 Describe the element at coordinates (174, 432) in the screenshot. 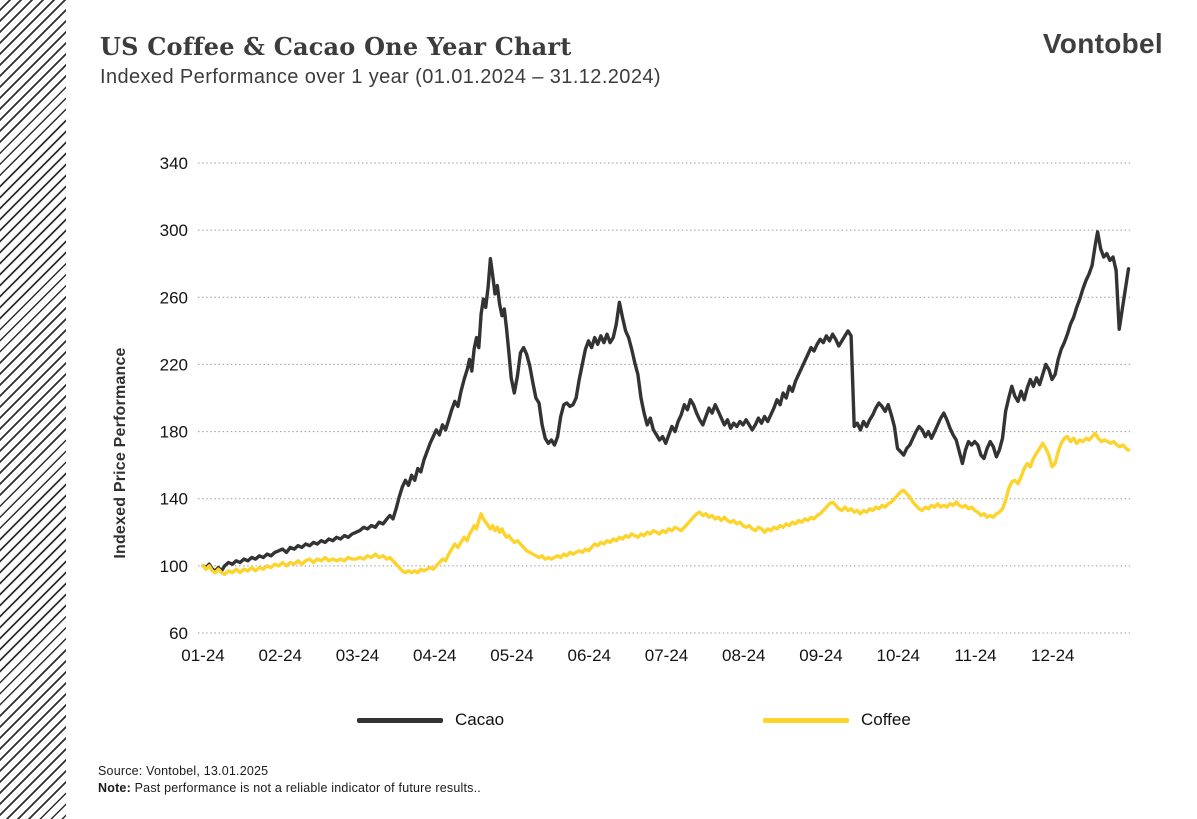

I see `y-tick-label: 180` at that location.